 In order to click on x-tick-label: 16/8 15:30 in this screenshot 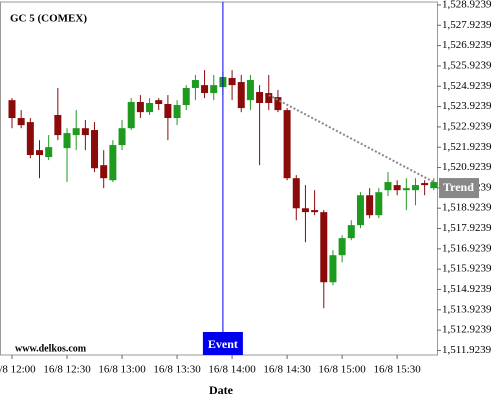, I will do `click(397, 370)`.